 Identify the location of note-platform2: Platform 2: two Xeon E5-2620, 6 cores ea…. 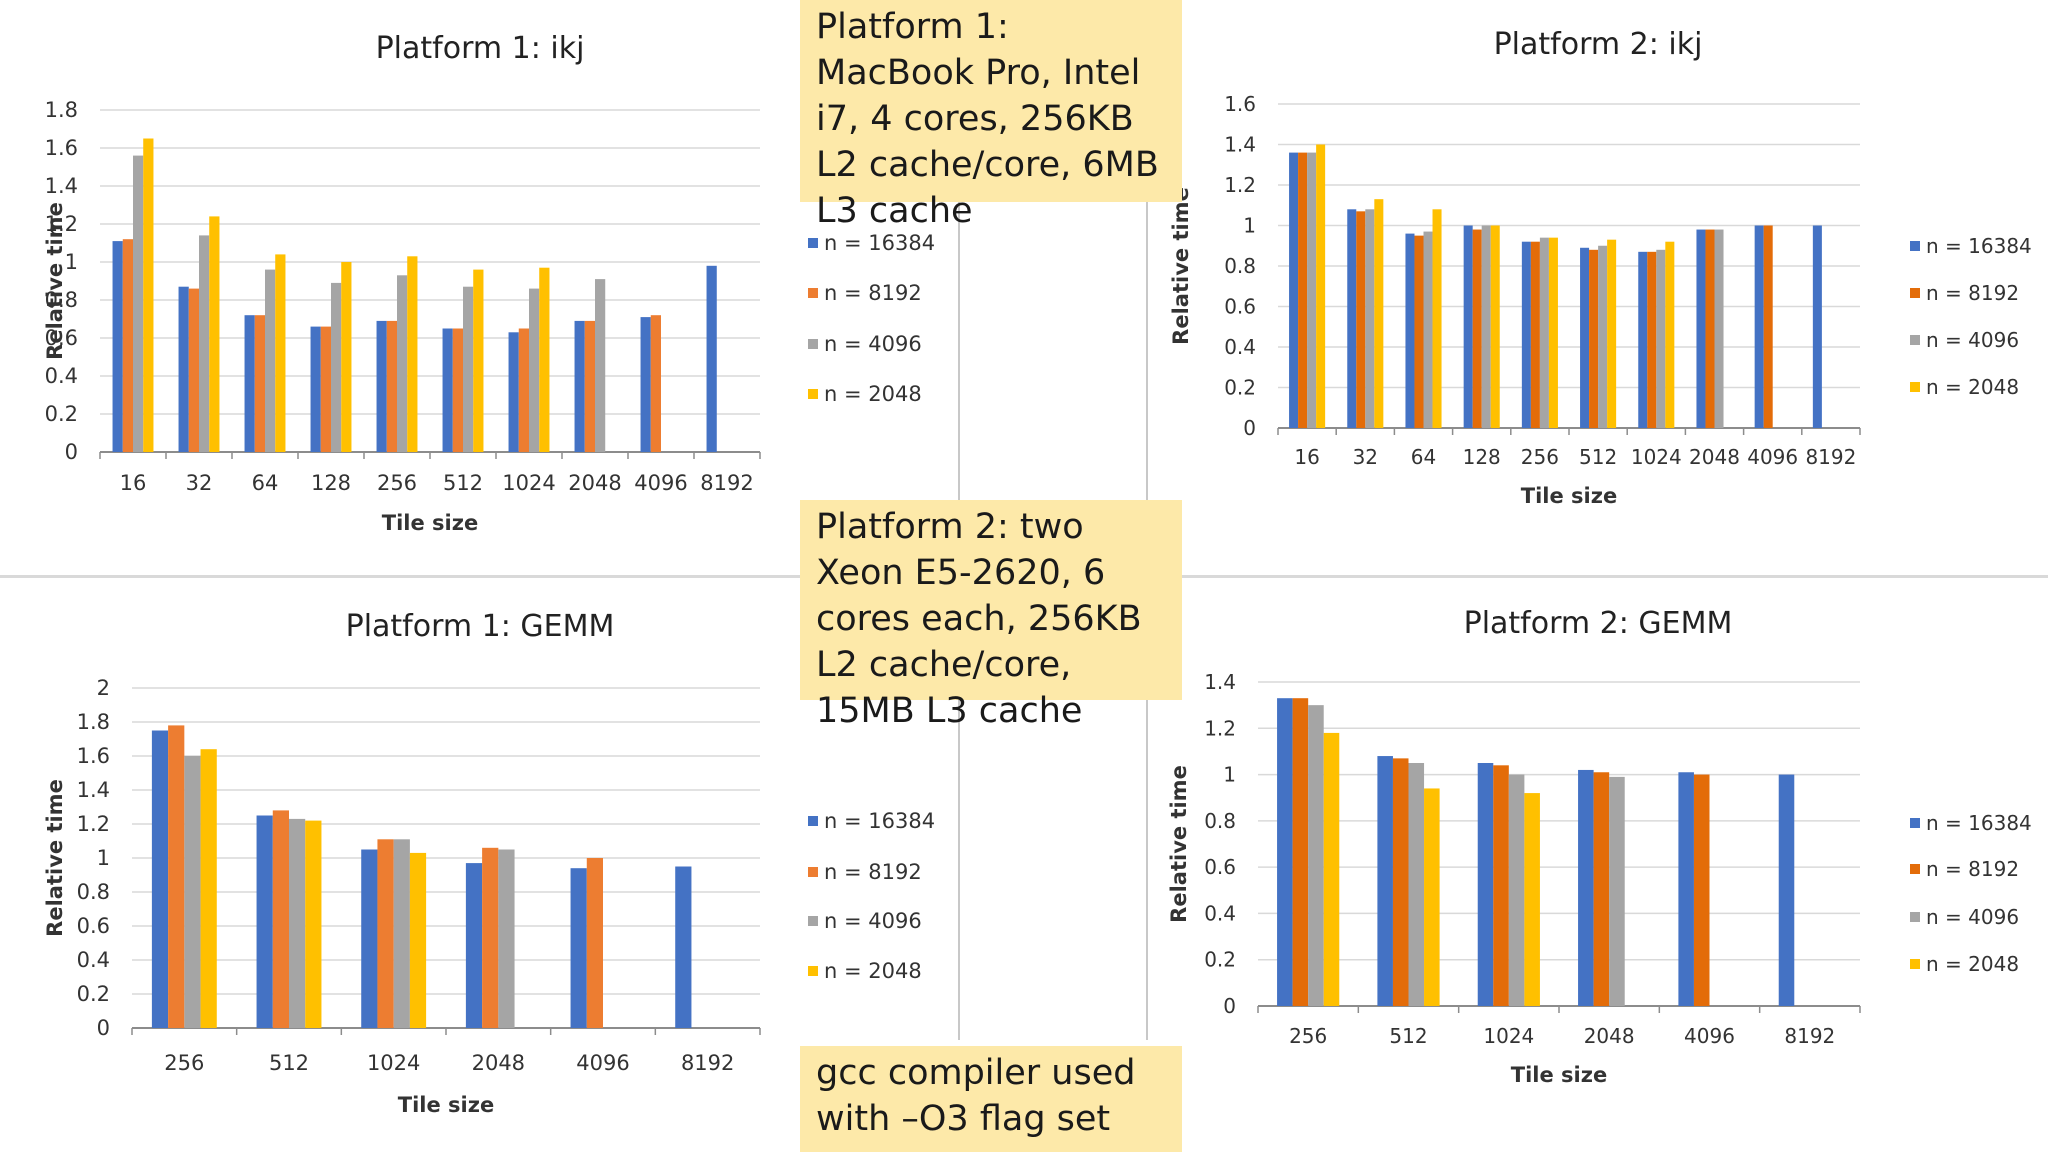
(991, 615).